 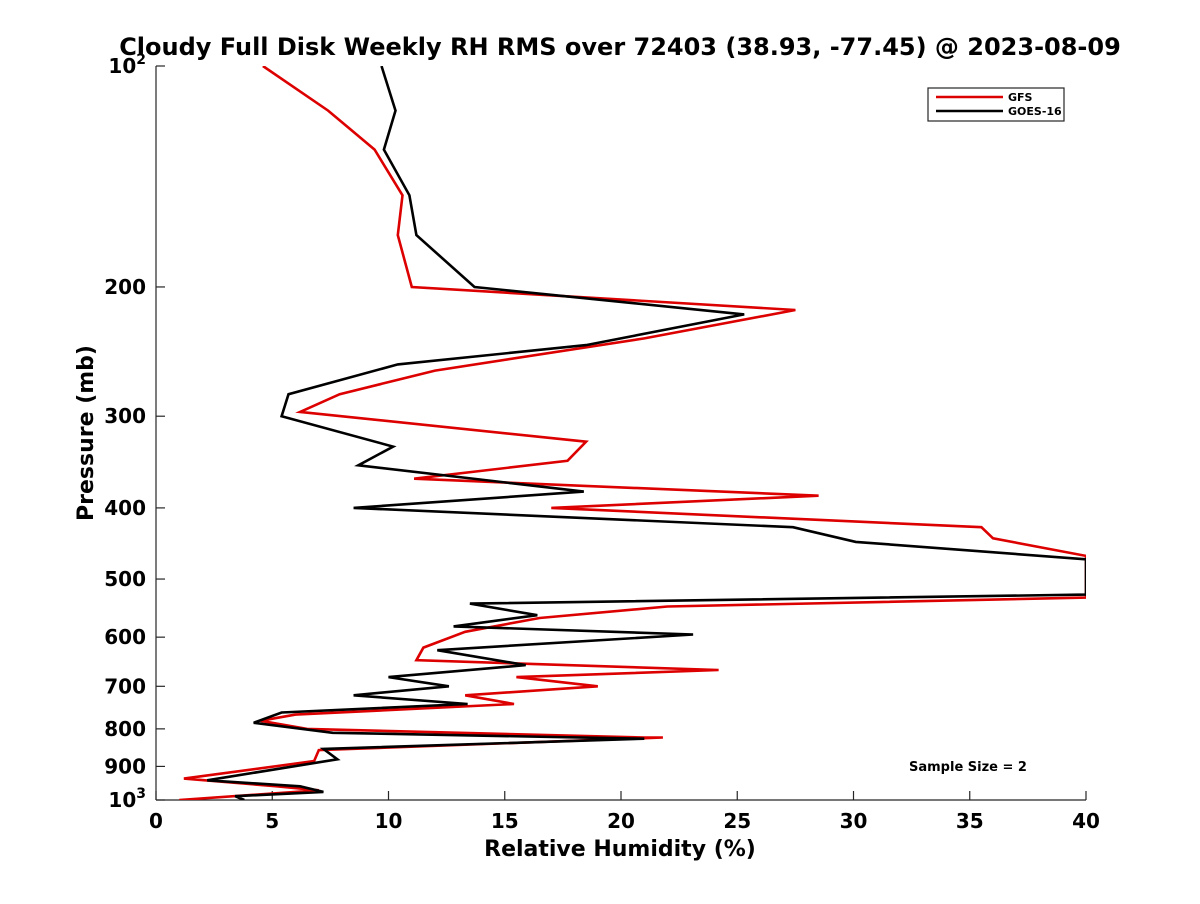 I want to click on x-tick-label: 40, so click(x=1086, y=821).